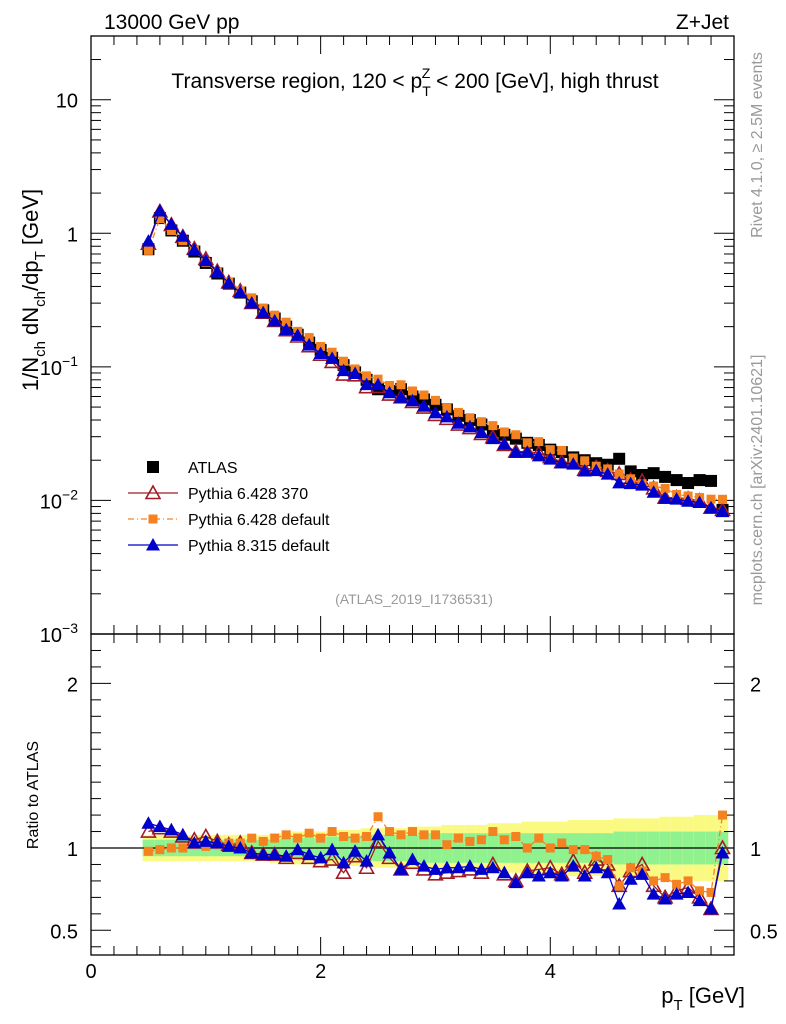 The height and width of the screenshot is (1024, 786). Describe the element at coordinates (213, 468) in the screenshot. I see `legend-label: ATLAS` at that location.